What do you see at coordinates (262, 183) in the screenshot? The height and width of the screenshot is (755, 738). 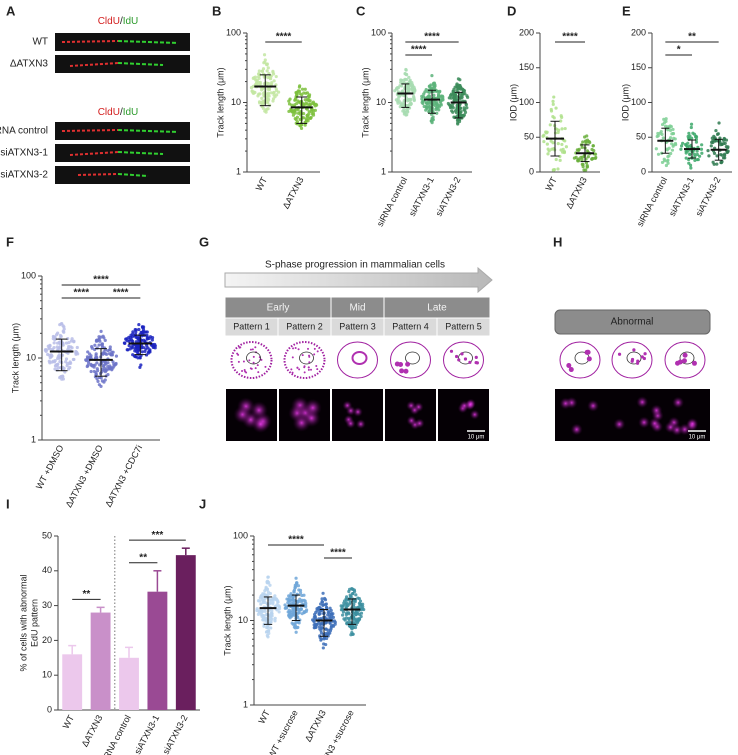 I see `x-tick-label: WT` at bounding box center [262, 183].